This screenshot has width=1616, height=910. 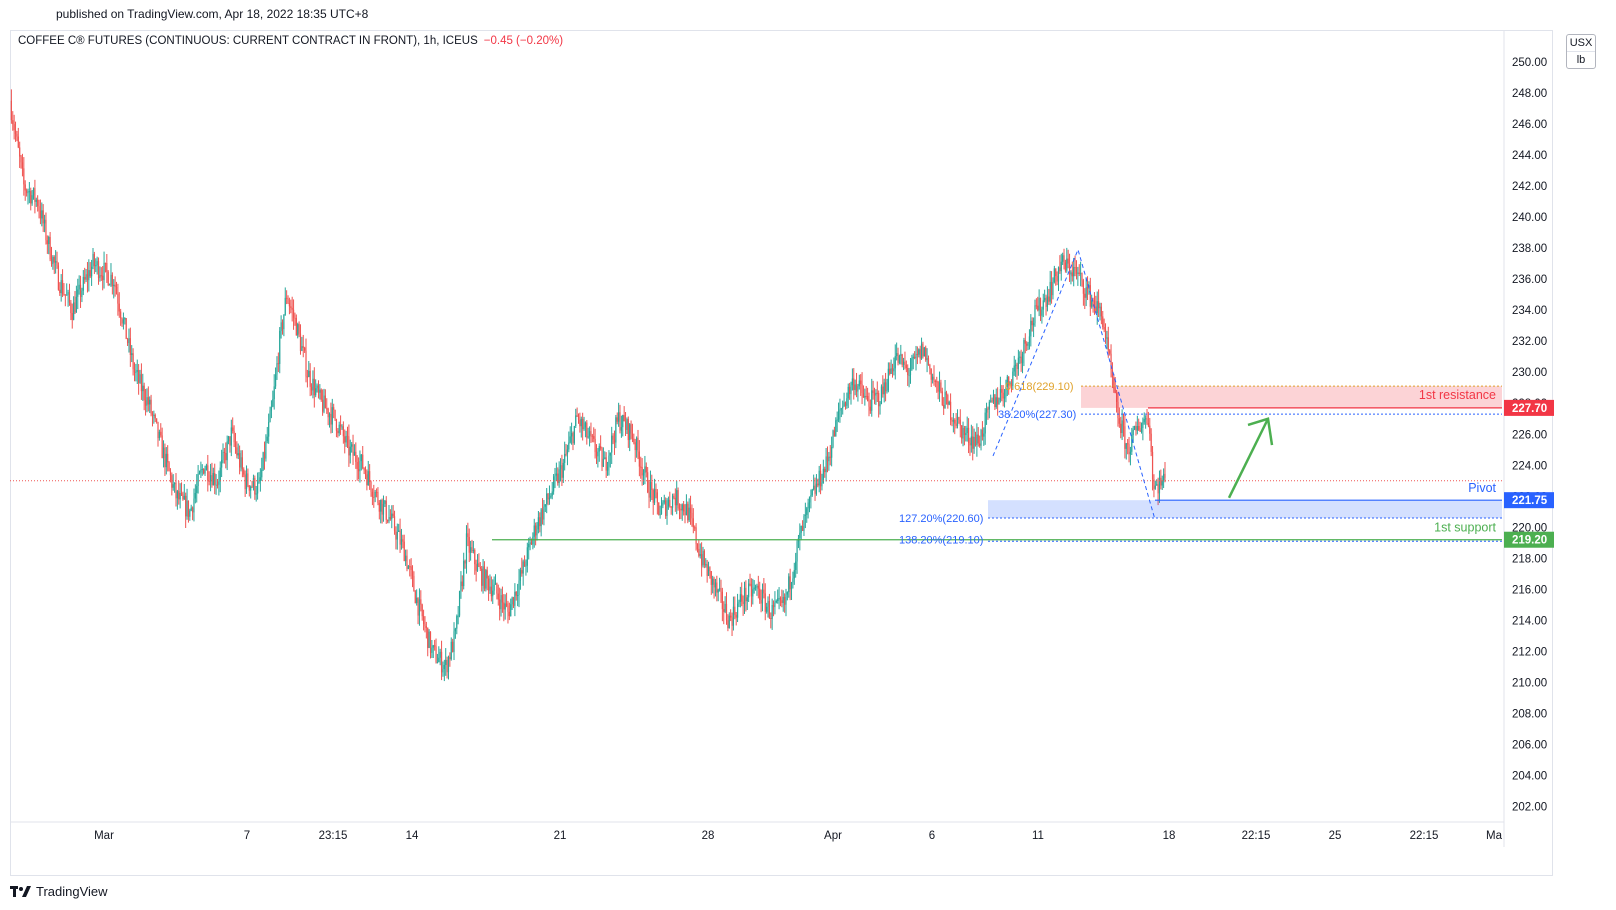 I want to click on tradingview-brand: TradingView, so click(x=59, y=891).